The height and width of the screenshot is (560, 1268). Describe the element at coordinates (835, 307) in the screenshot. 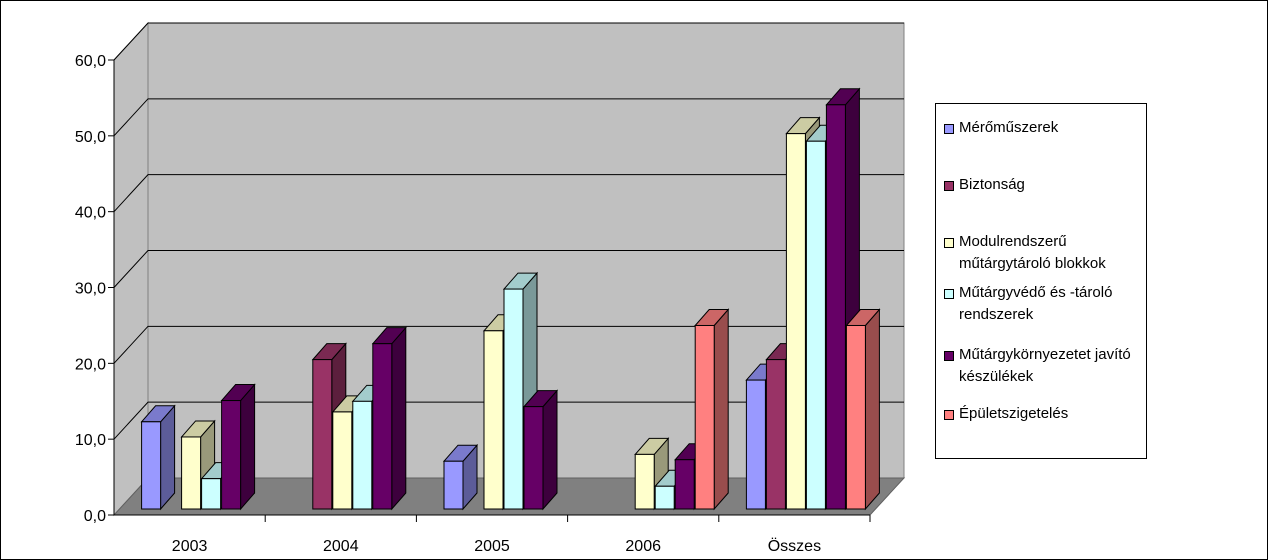

I see `bar-Összes-4` at that location.